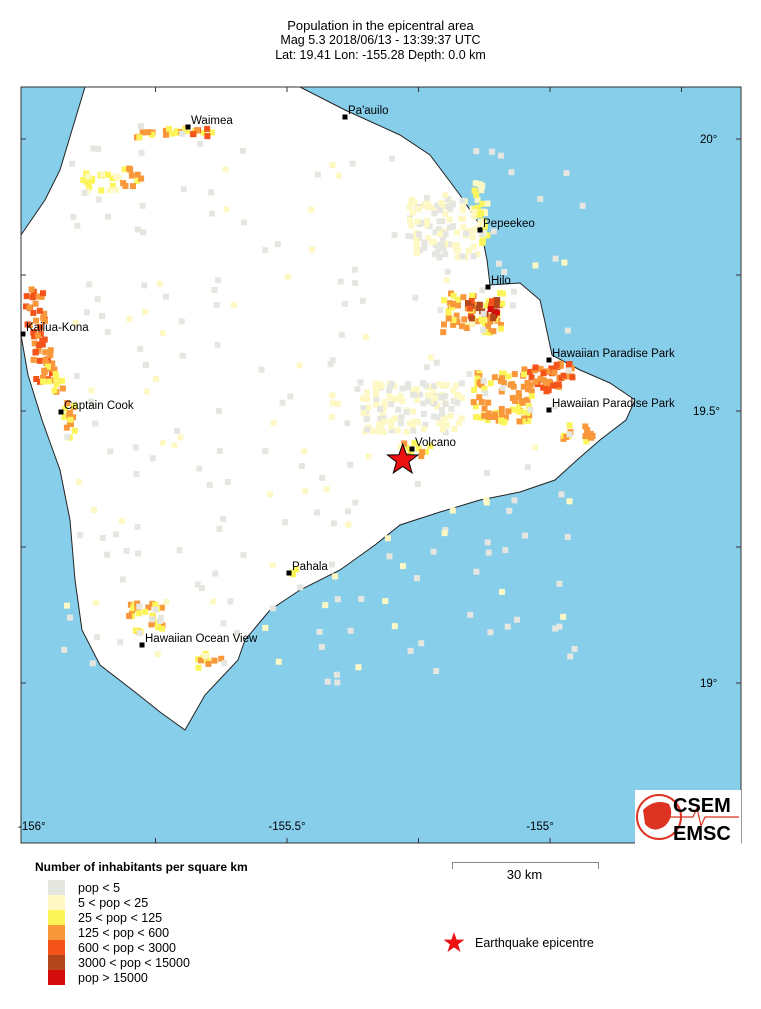 This screenshot has width=761, height=1009. What do you see at coordinates (98, 902) in the screenshot?
I see `legend-item: 5 < pop < 25` at bounding box center [98, 902].